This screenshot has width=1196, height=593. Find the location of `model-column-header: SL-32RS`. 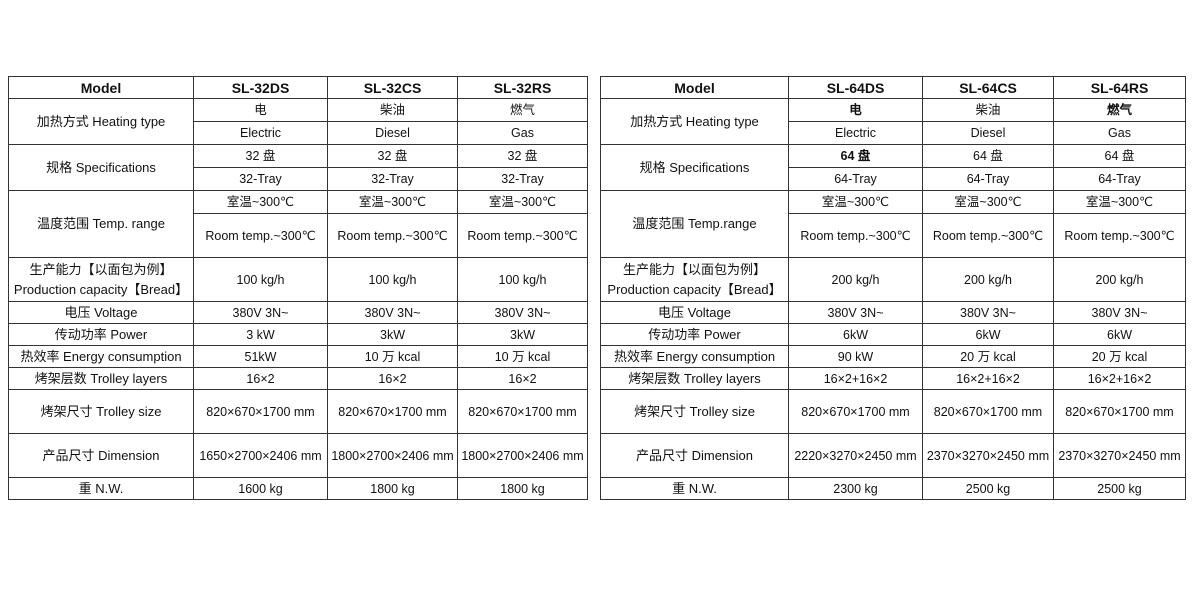

model-column-header: SL-32RS is located at coordinates (522, 87).